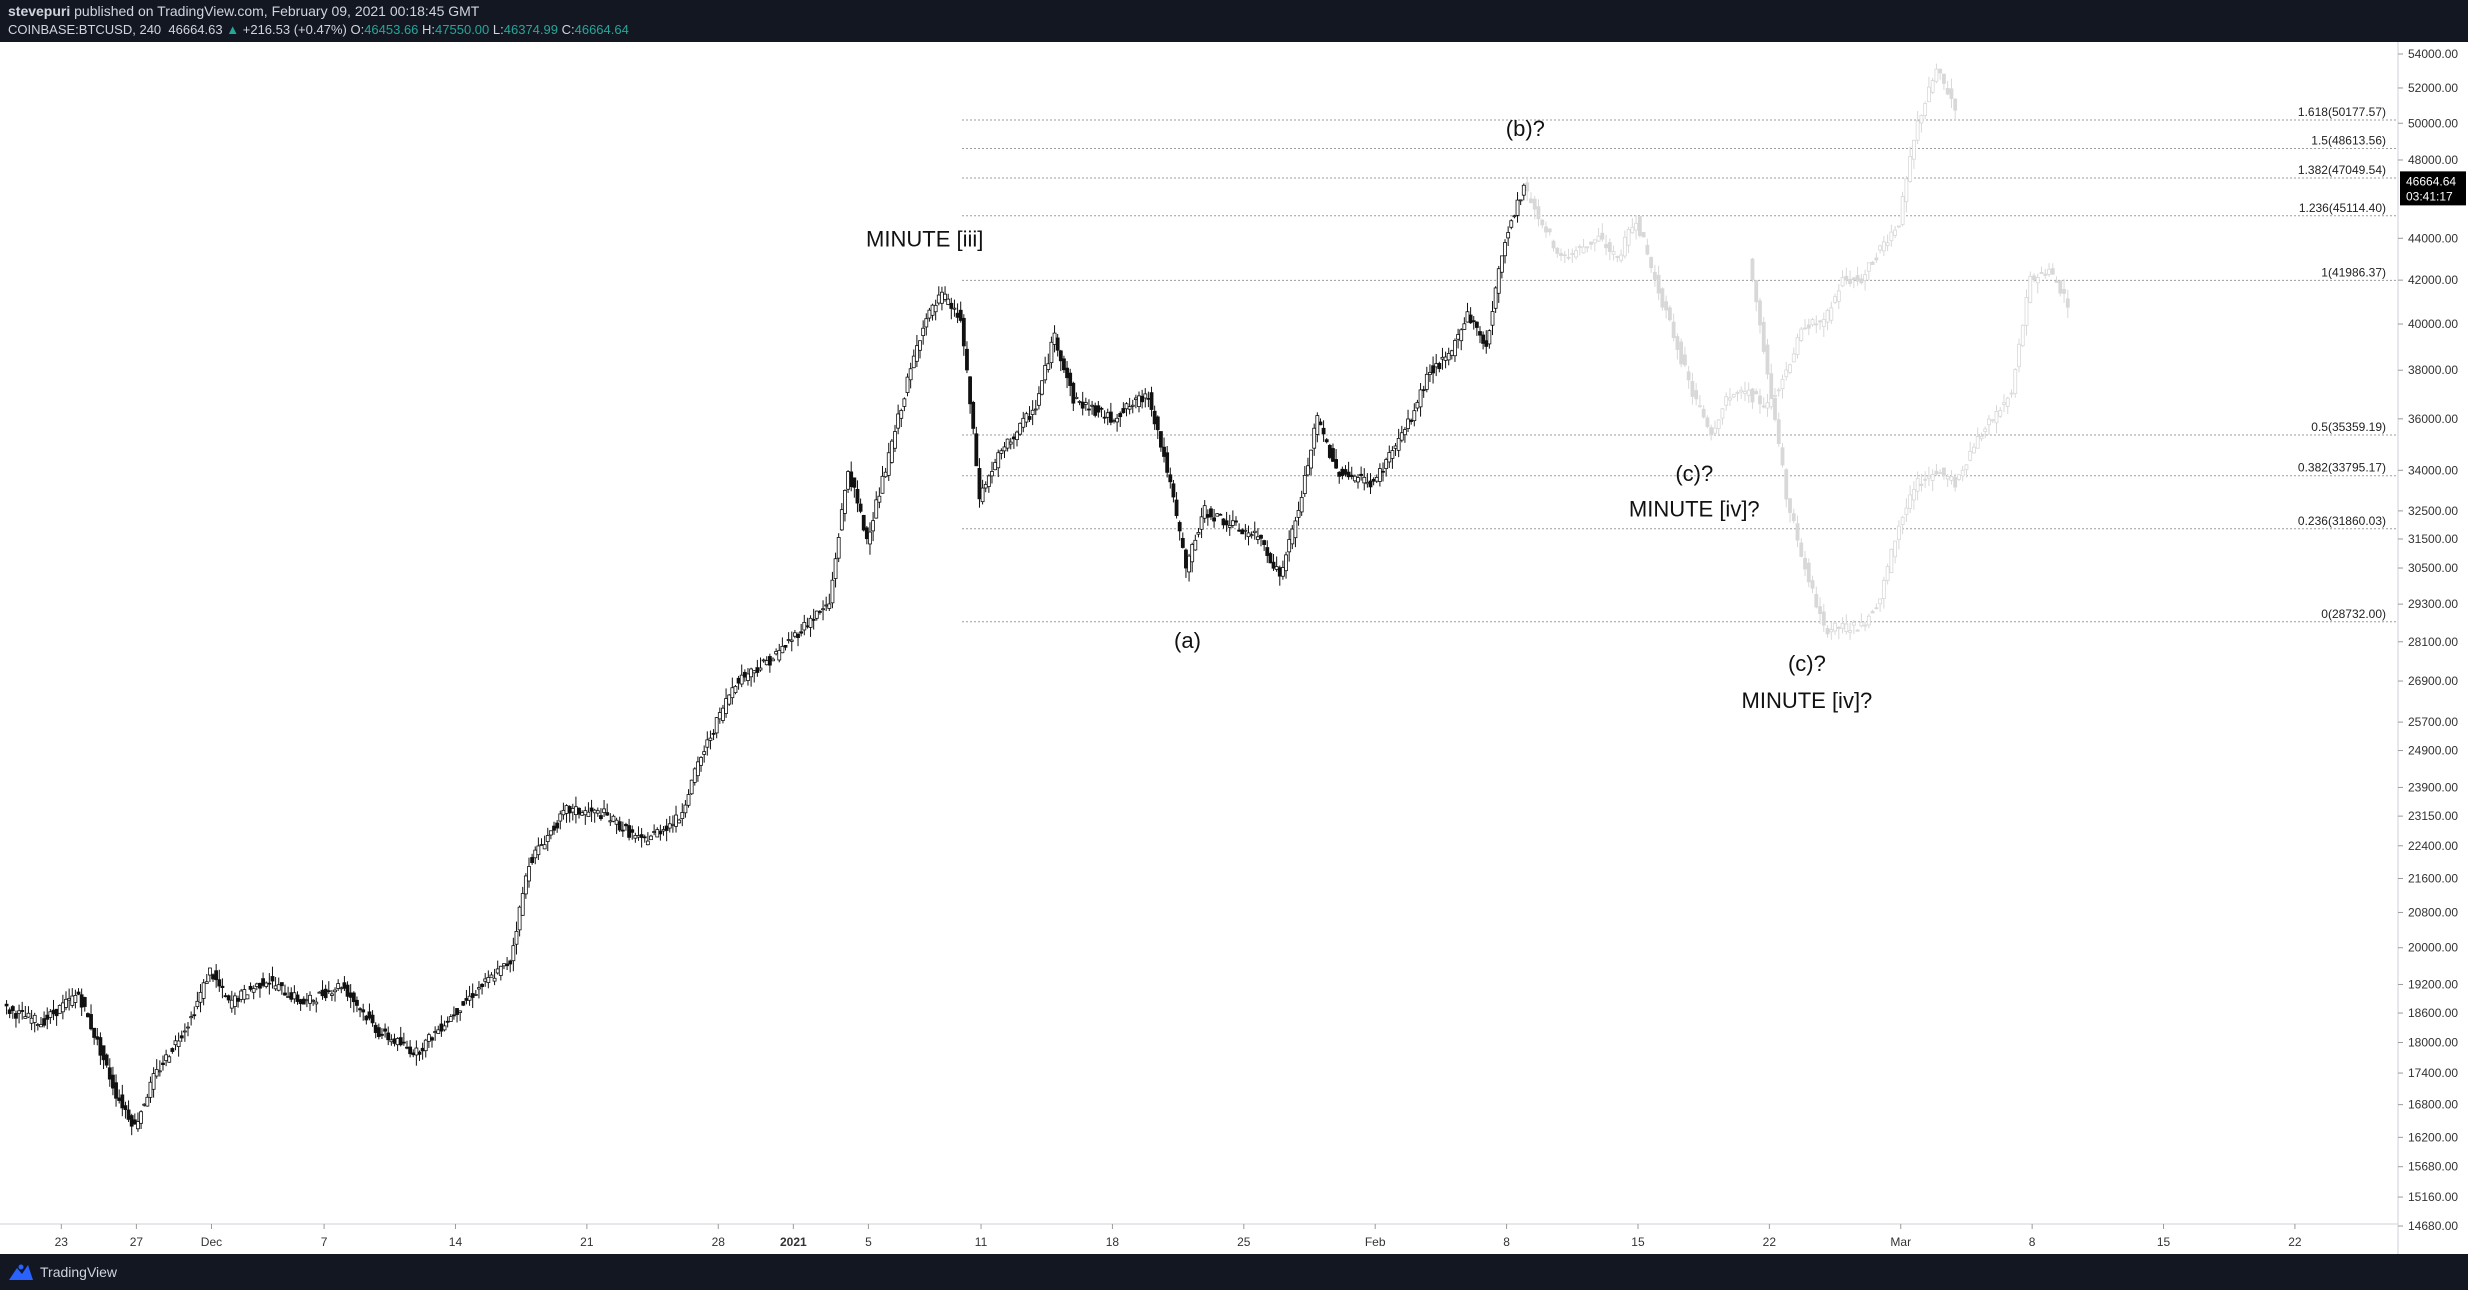 This screenshot has width=2468, height=1290. Describe the element at coordinates (587, 1242) in the screenshot. I see `x-tick-label: 21` at that location.